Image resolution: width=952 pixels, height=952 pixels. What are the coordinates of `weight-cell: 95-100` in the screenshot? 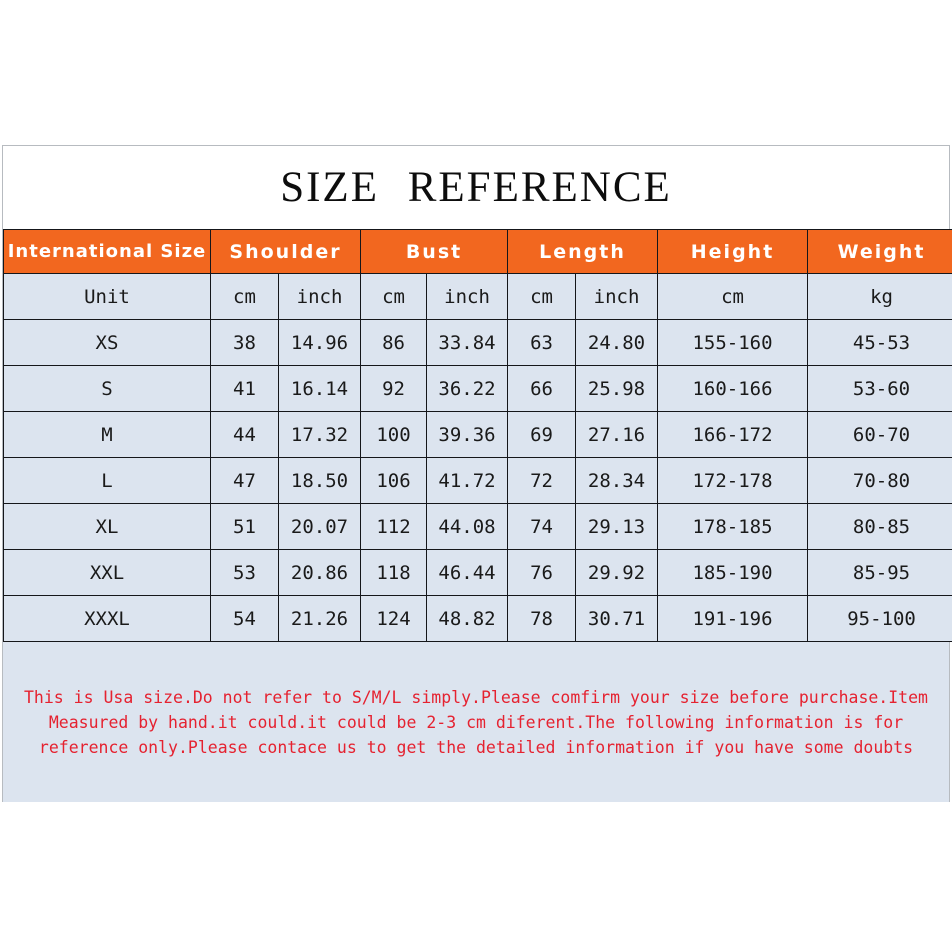 It's located at (879, 618).